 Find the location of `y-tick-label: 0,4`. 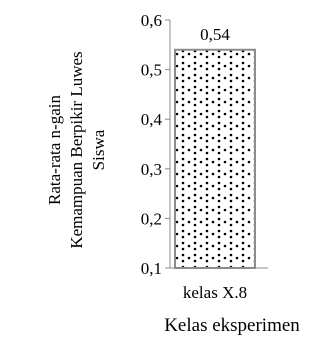

y-tick-label: 0,4 is located at coordinates (152, 119).